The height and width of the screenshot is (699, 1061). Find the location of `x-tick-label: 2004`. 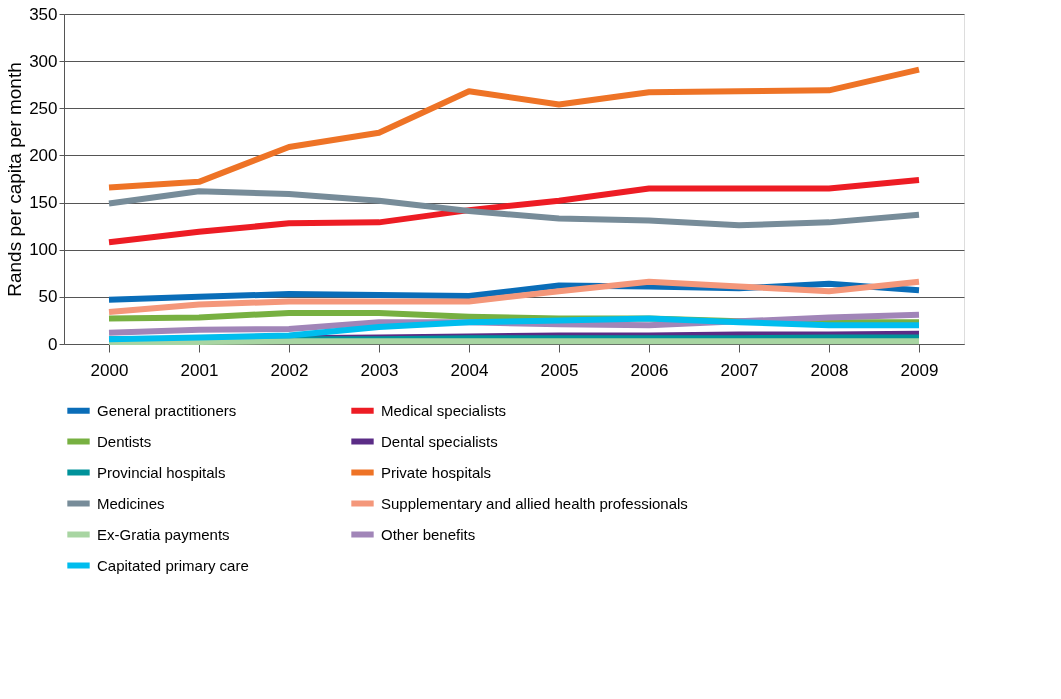

x-tick-label: 2004 is located at coordinates (469, 370).